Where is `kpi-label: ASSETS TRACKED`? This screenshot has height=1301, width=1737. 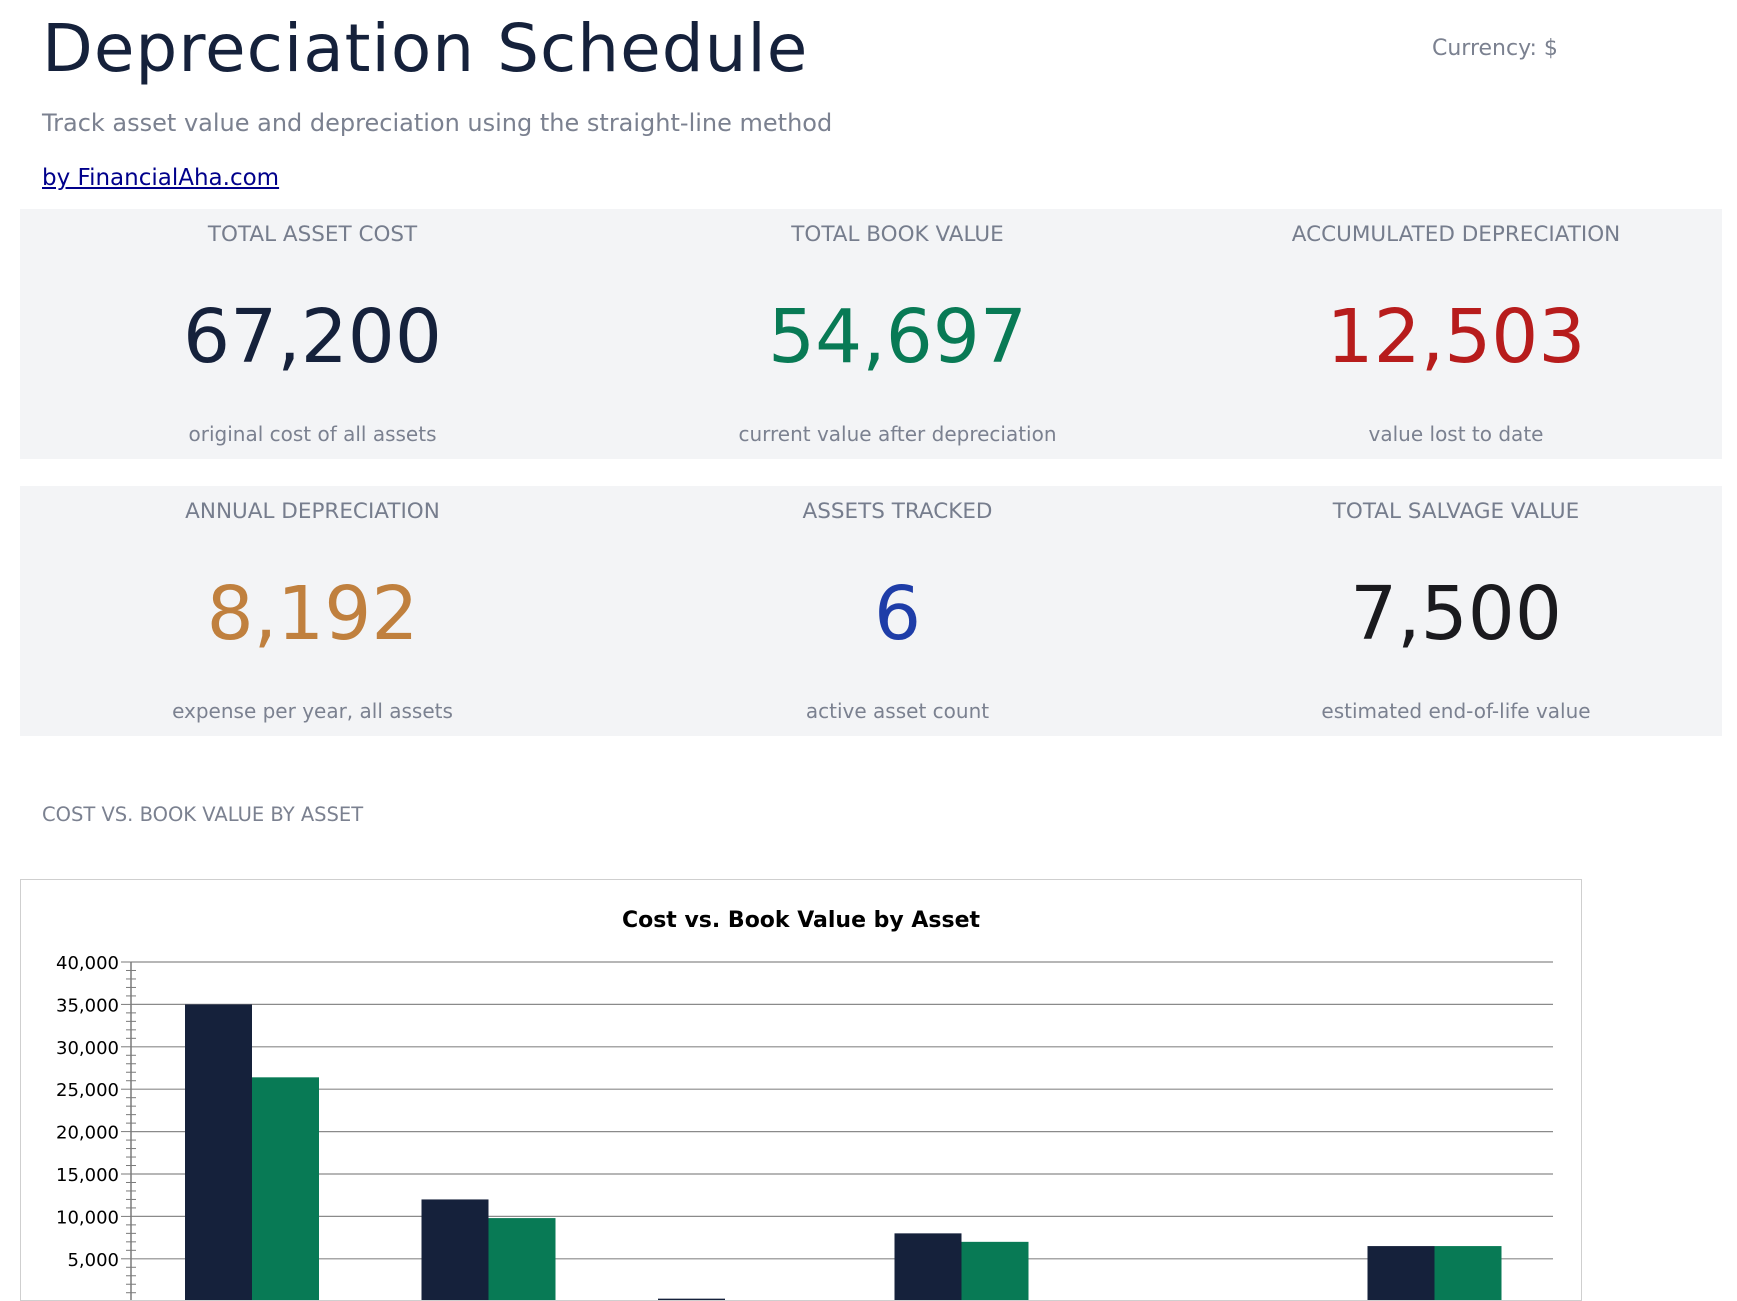 kpi-label: ASSETS TRACKED is located at coordinates (897, 511).